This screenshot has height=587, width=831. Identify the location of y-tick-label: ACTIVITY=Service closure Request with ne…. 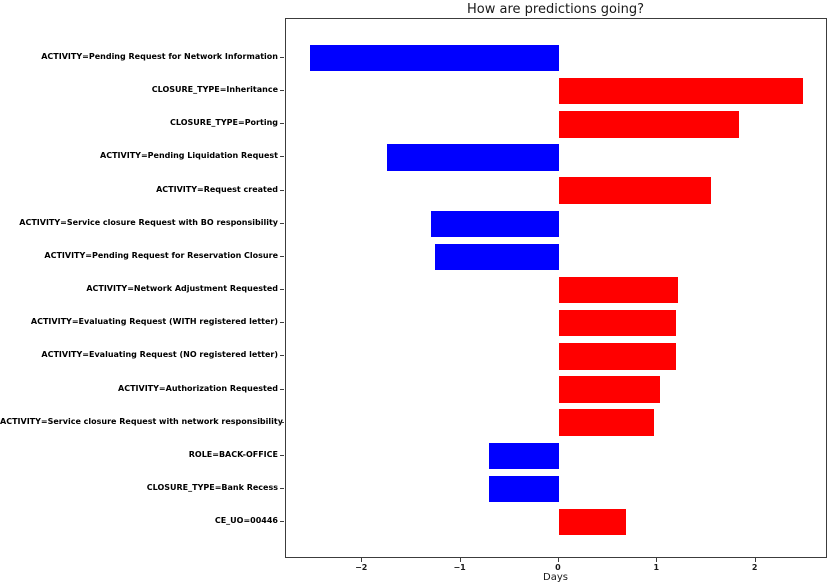
(141, 421).